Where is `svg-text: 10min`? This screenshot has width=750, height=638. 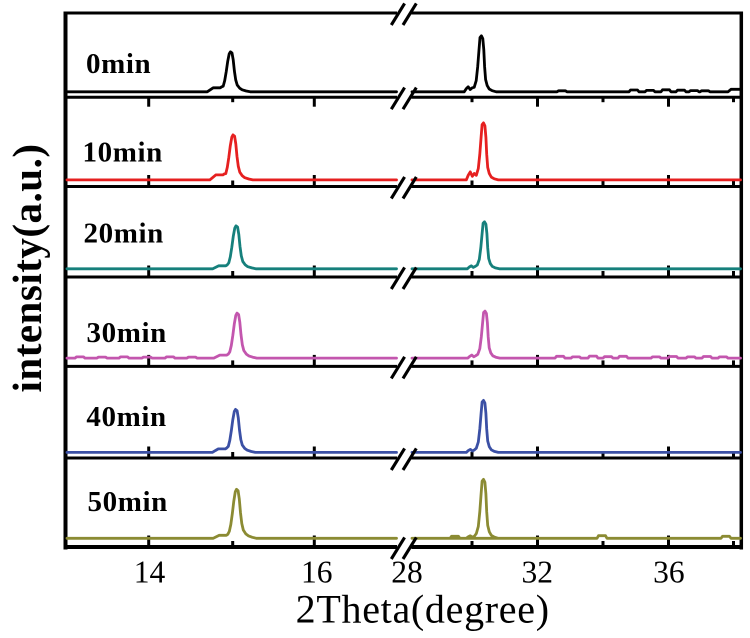 svg-text: 10min is located at coordinates (123, 153).